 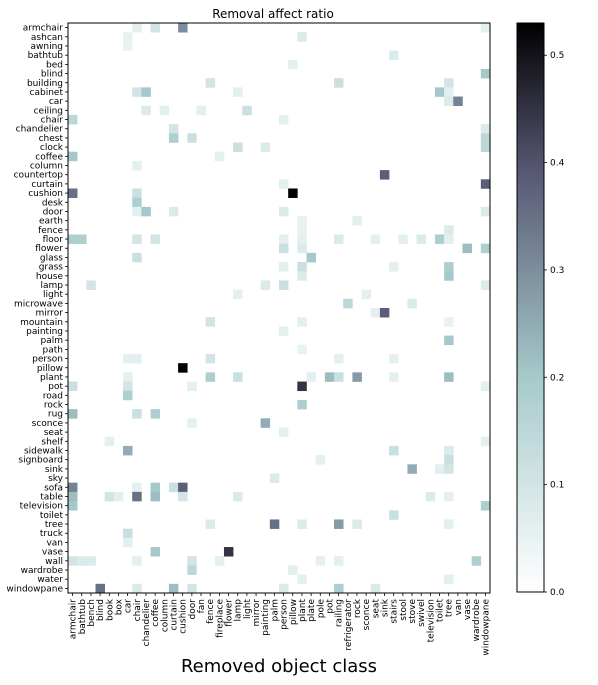 What do you see at coordinates (138, 610) in the screenshot?
I see `x-tick-label: chair` at bounding box center [138, 610].